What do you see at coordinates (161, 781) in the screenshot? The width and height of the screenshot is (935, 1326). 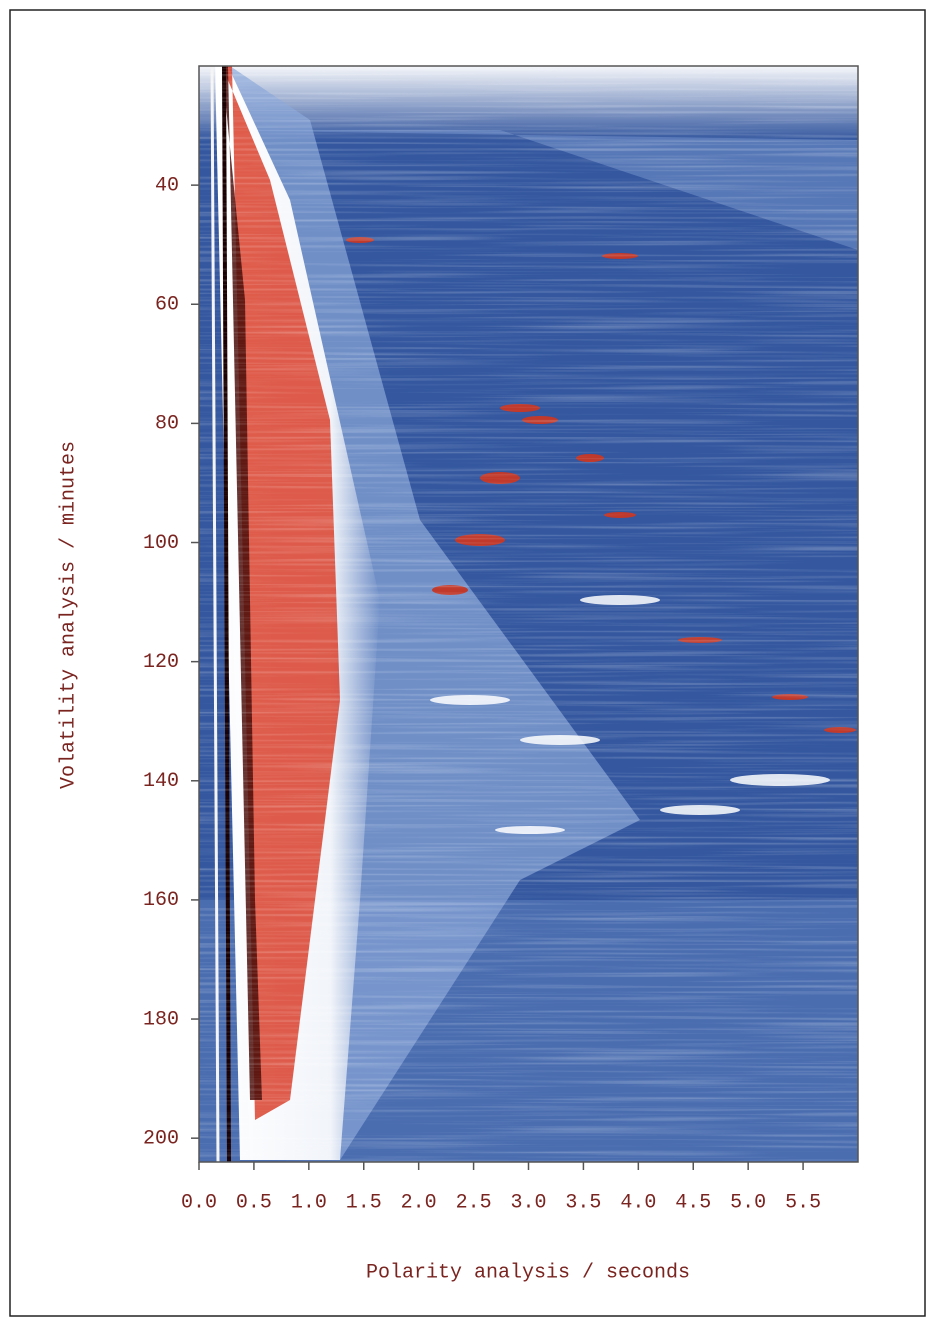 I see `y-tick-label: 140` at bounding box center [161, 781].